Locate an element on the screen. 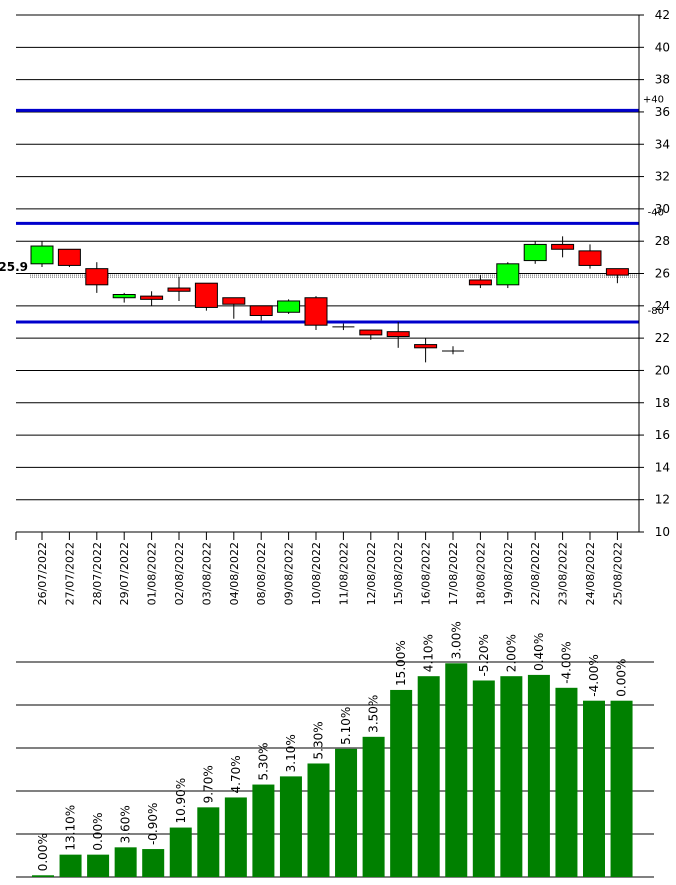  x-tick-label: 29/07/2022 is located at coordinates (124, 573).